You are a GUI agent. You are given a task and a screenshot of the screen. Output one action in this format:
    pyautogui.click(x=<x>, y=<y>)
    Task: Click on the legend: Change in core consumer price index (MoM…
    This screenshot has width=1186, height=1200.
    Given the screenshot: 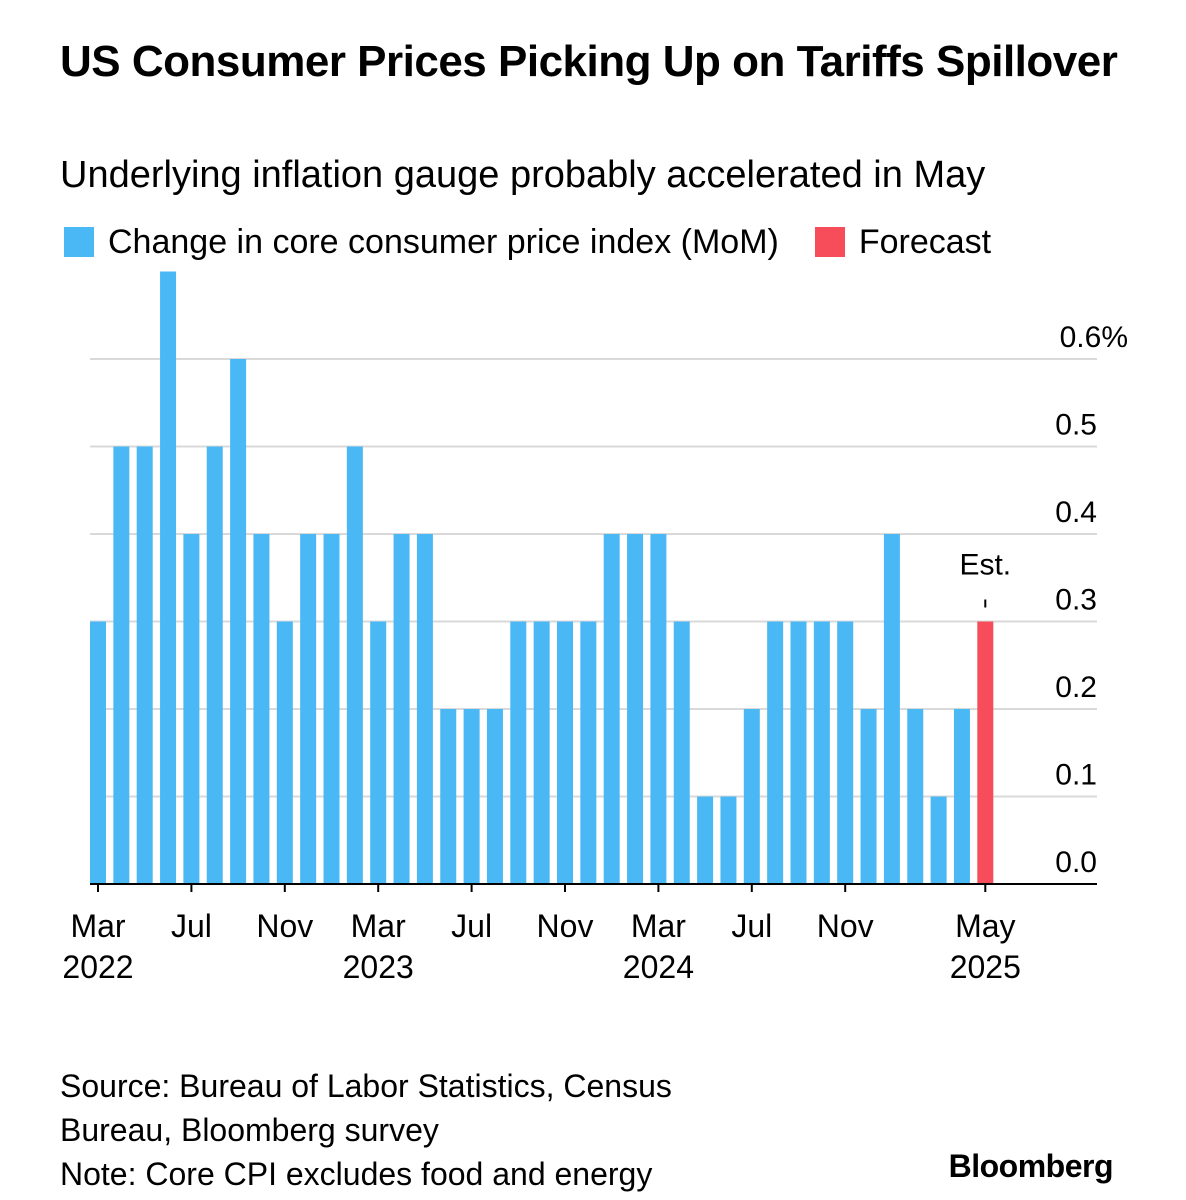 What is the action you would take?
    pyautogui.click(x=545, y=242)
    